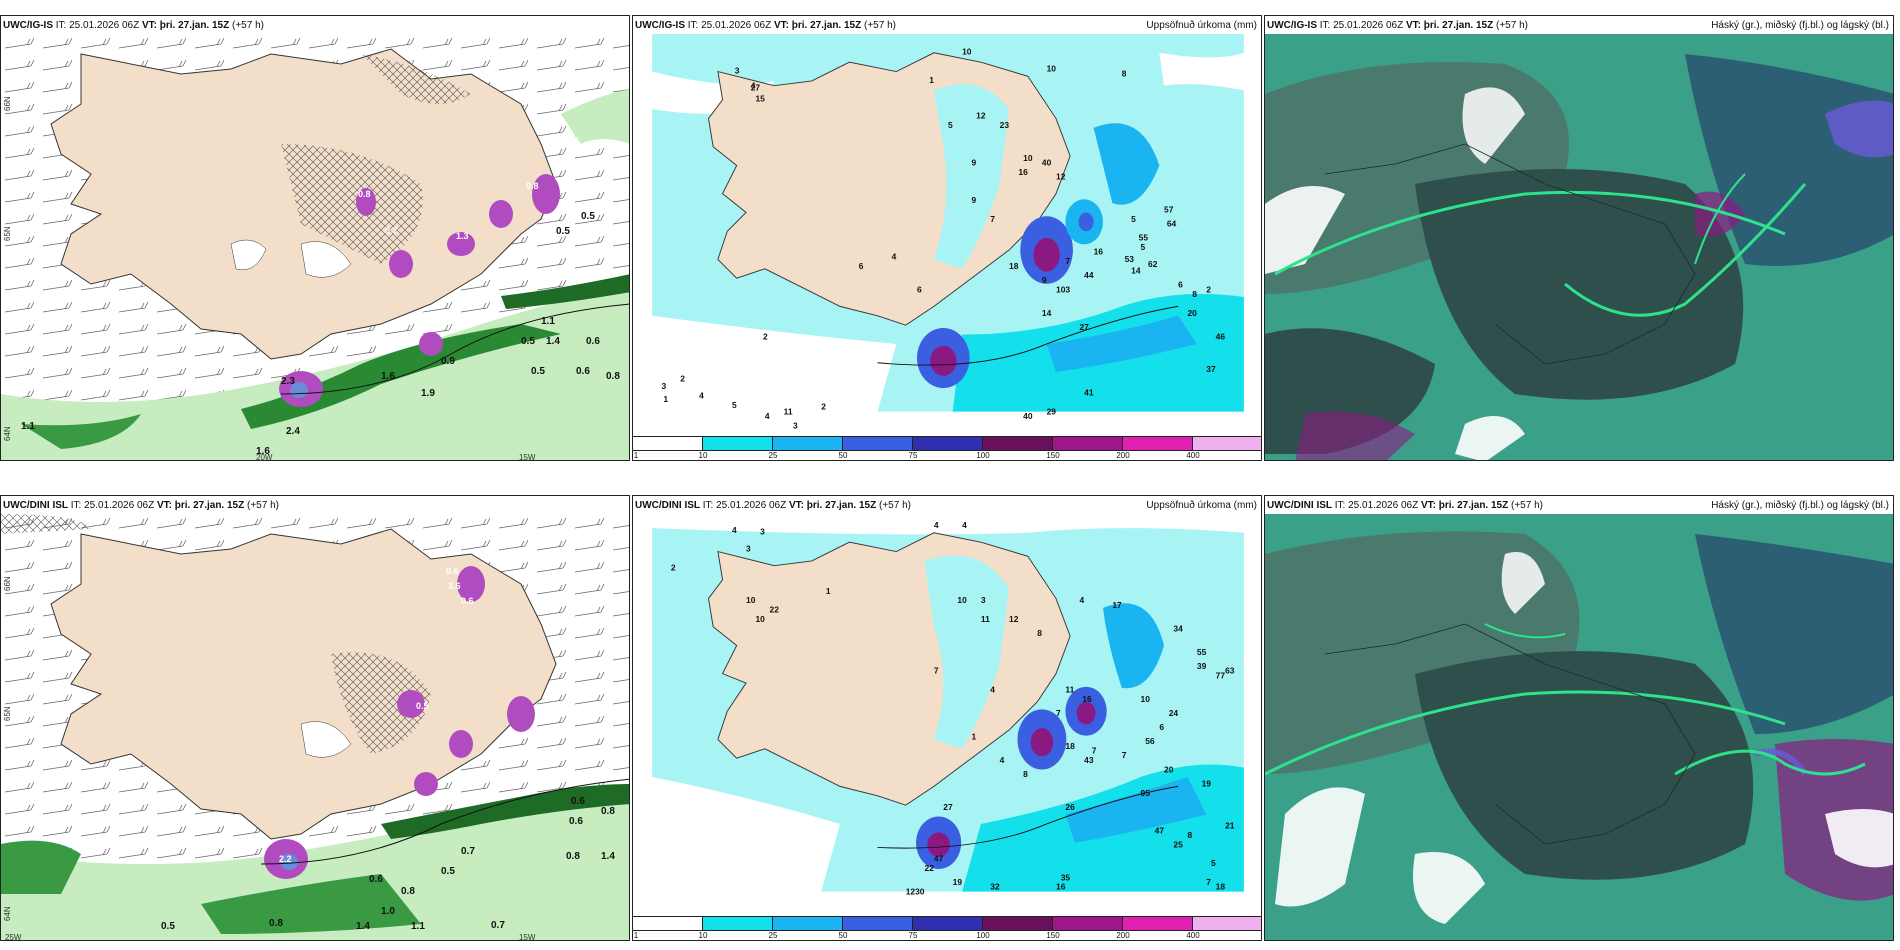 The width and height of the screenshot is (1900, 950). I want to click on model-name: UWC/DINI ISL, so click(1299, 505).